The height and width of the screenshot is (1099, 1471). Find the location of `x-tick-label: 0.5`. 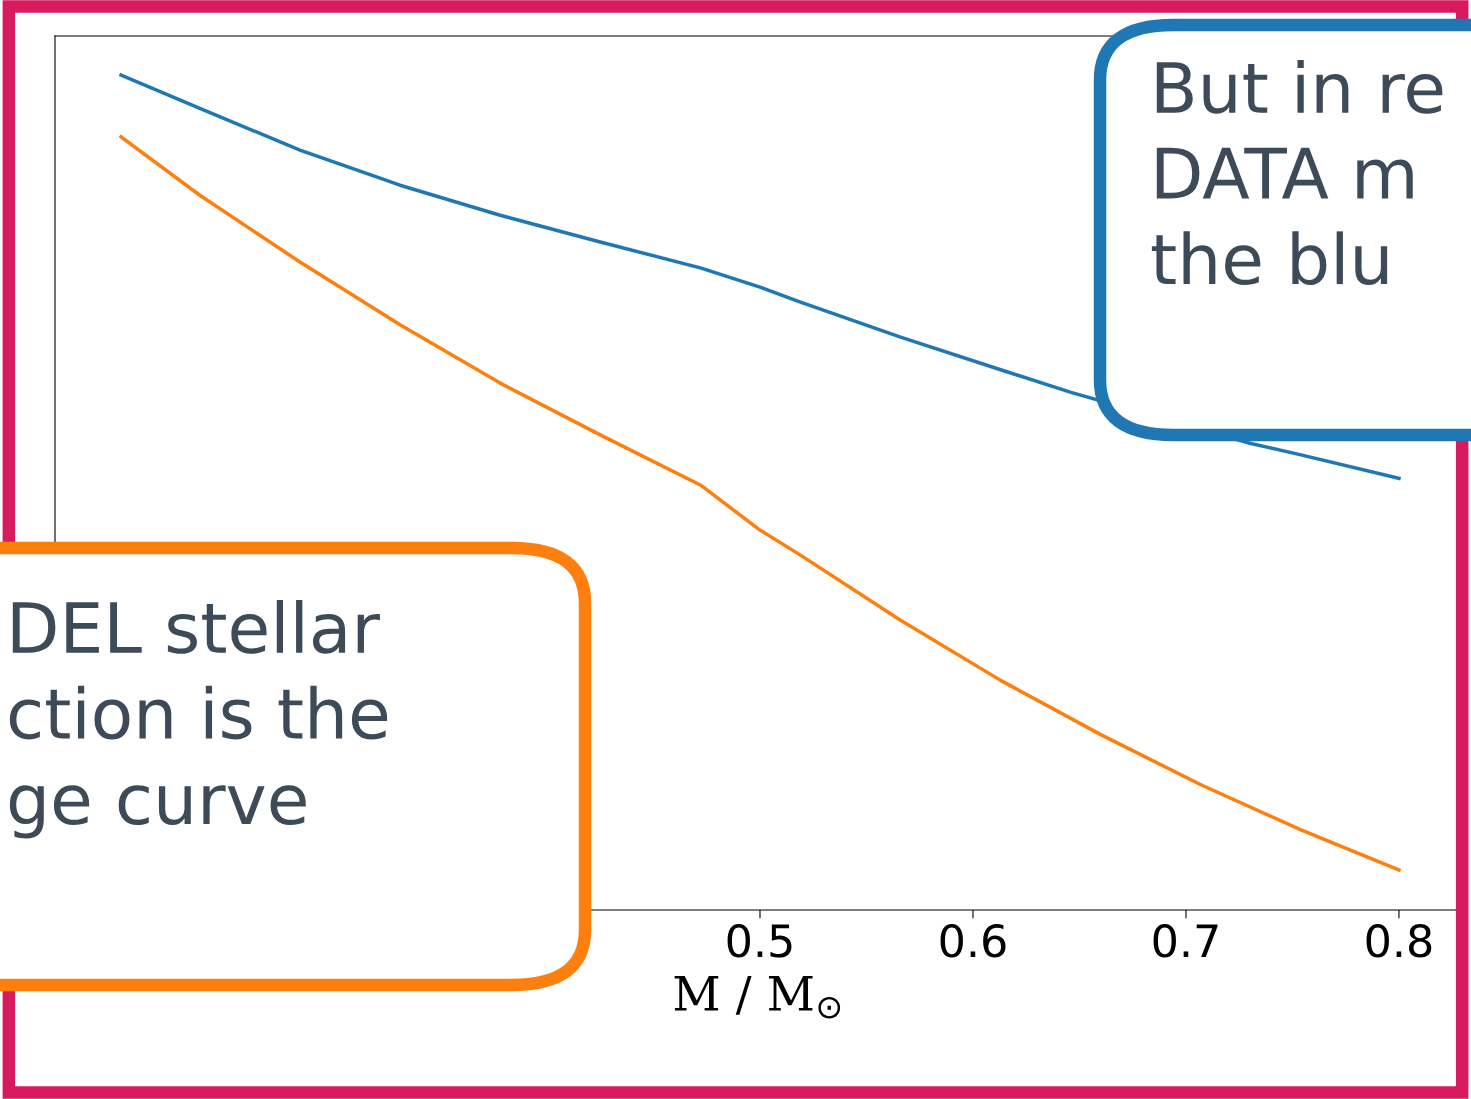

x-tick-label: 0.5 is located at coordinates (759, 940).